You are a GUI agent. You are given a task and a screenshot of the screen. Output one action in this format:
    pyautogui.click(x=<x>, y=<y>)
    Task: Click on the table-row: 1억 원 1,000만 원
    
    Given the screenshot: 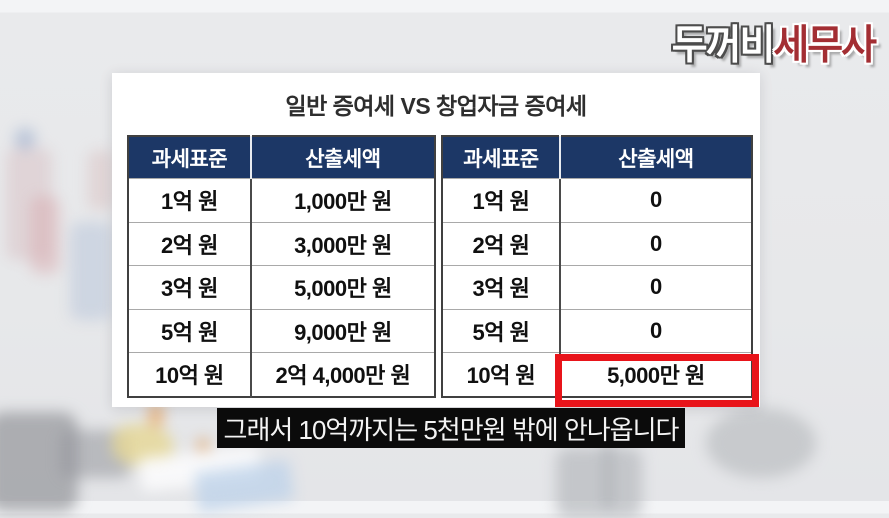 What is the action you would take?
    pyautogui.click(x=281, y=200)
    